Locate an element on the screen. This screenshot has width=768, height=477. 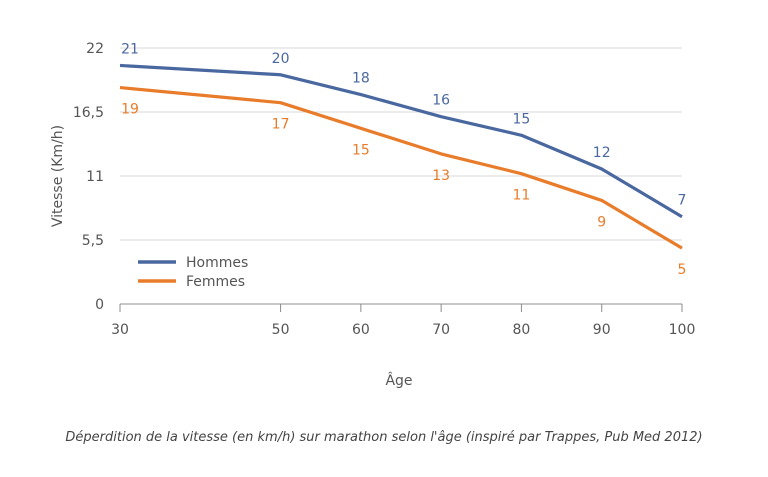
data-label-femmes: 9 is located at coordinates (601, 222).